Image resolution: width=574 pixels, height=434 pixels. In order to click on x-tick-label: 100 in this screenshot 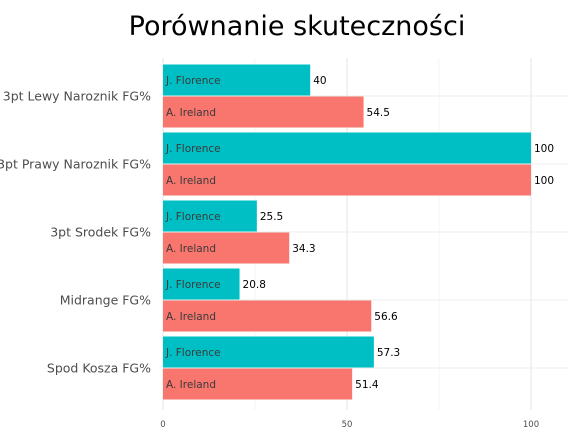, I will do `click(531, 425)`.